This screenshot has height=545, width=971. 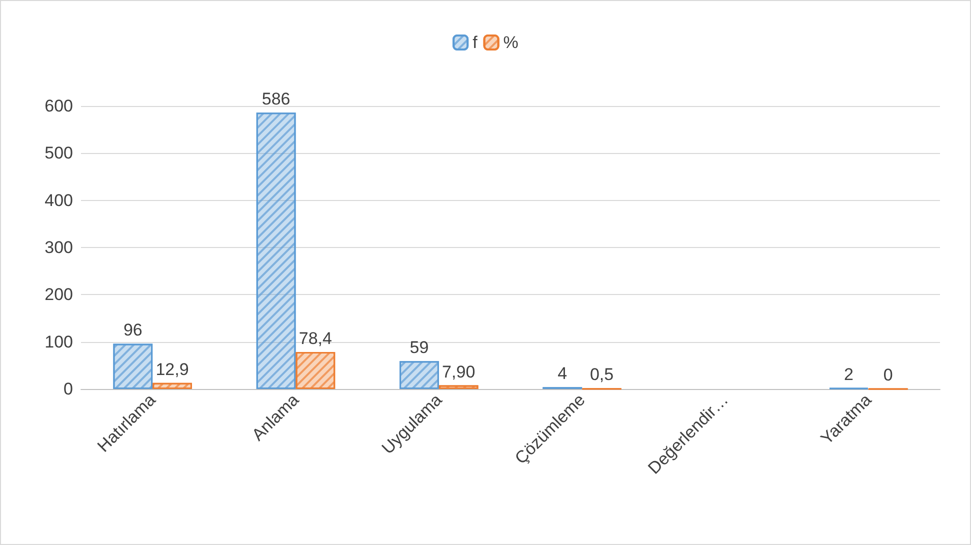 I want to click on y-tick-label: 400, so click(x=58, y=200).